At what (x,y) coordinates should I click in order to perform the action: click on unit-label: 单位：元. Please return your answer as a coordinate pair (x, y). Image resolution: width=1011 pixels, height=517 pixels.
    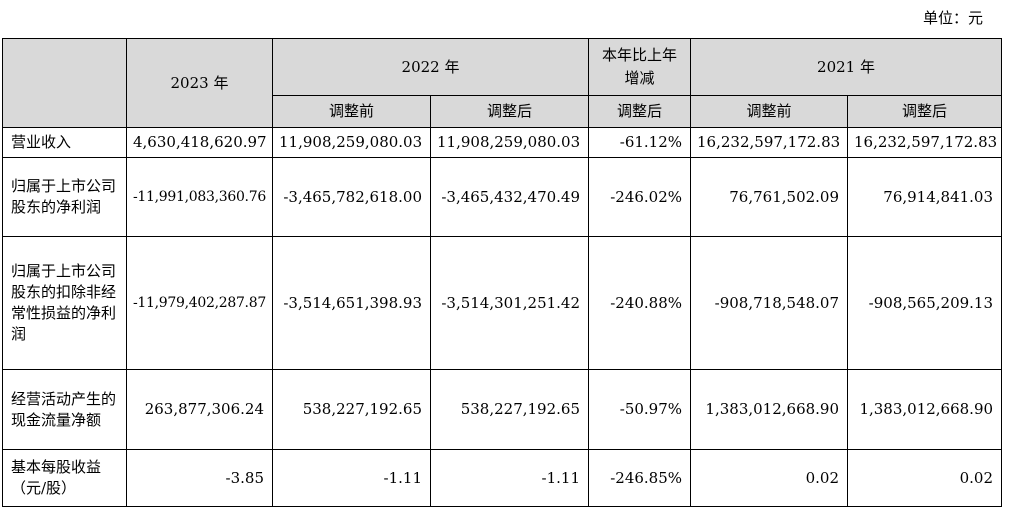
    Looking at the image, I should click on (952, 18).